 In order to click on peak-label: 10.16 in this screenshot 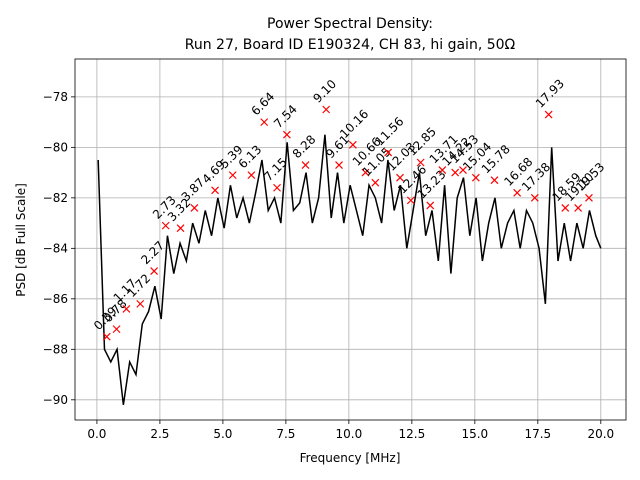, I will do `click(354, 124)`.